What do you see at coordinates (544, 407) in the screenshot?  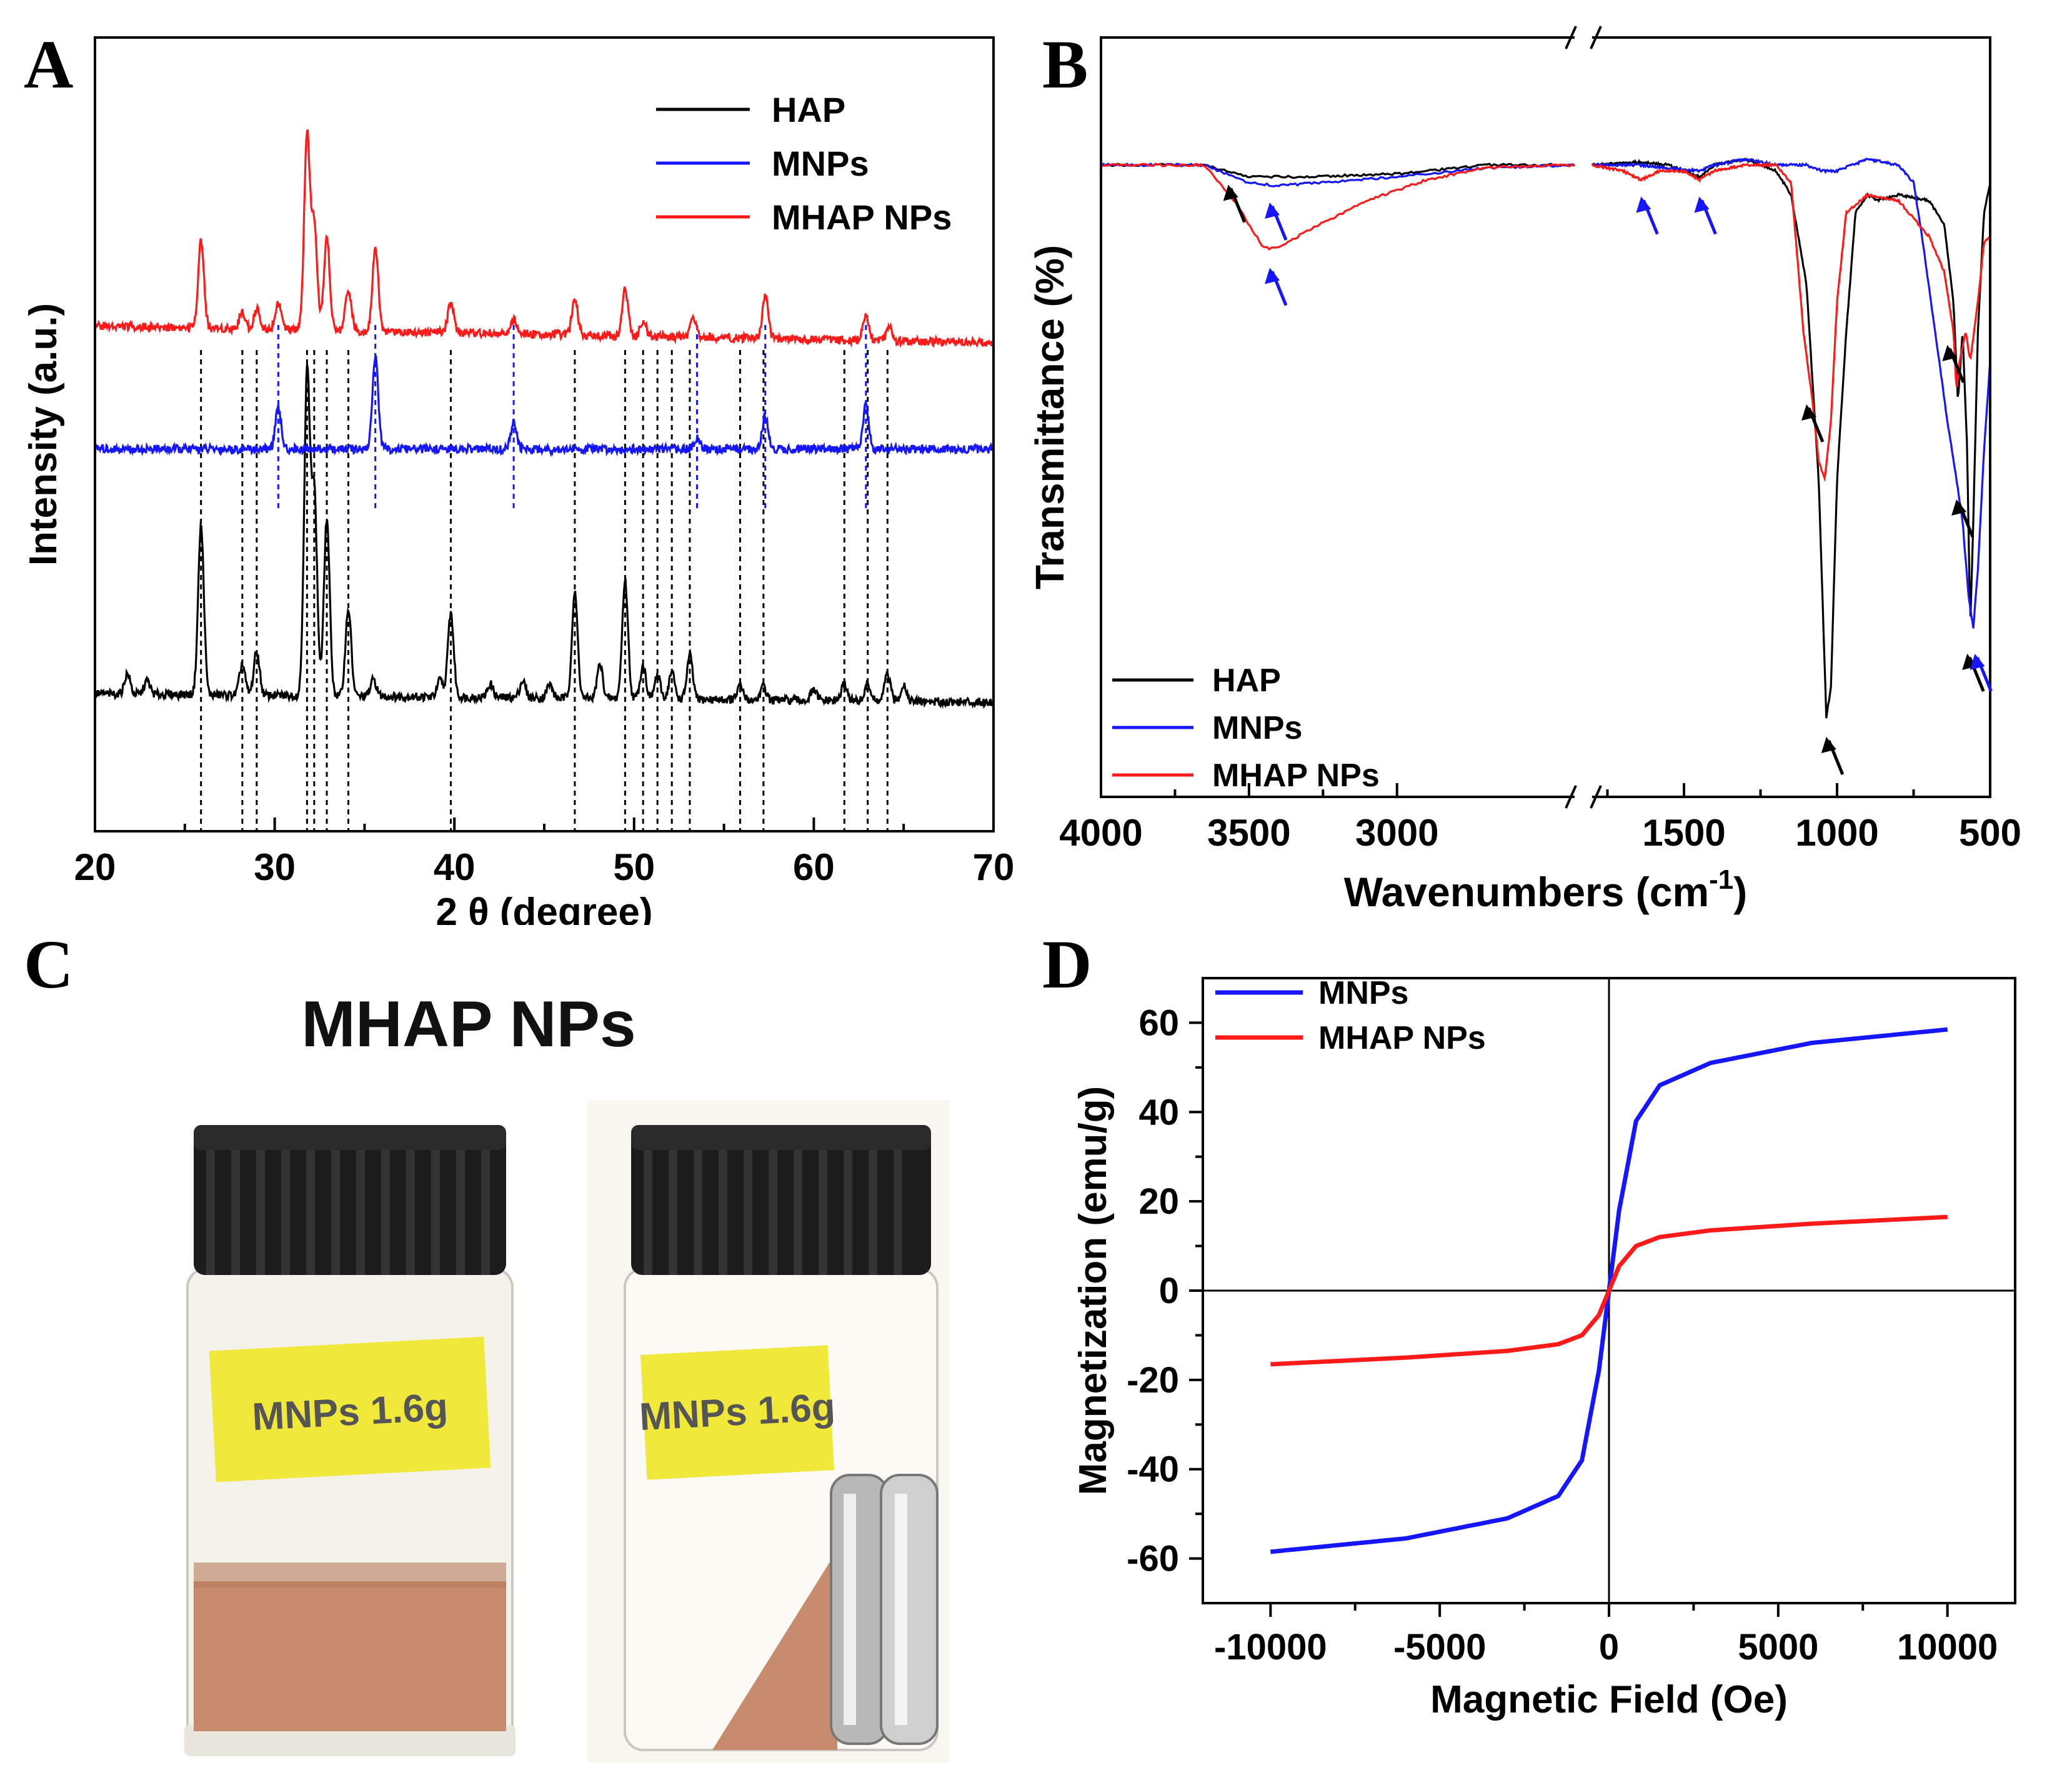 I see `xrd-series-mnps` at bounding box center [544, 407].